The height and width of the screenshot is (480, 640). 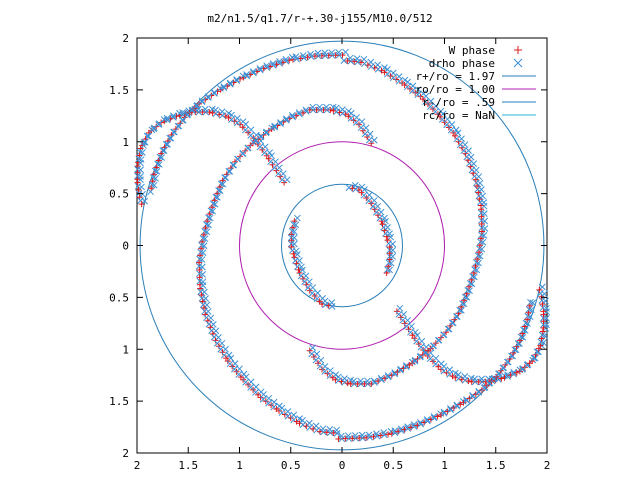 What do you see at coordinates (125, 453) in the screenshot?
I see `y-tick-label: 2` at bounding box center [125, 453].